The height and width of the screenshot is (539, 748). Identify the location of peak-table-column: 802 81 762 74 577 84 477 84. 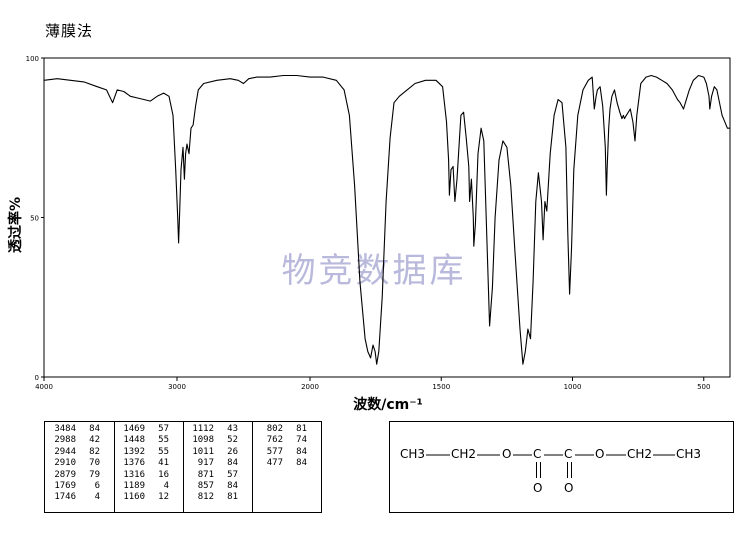
(281, 467).